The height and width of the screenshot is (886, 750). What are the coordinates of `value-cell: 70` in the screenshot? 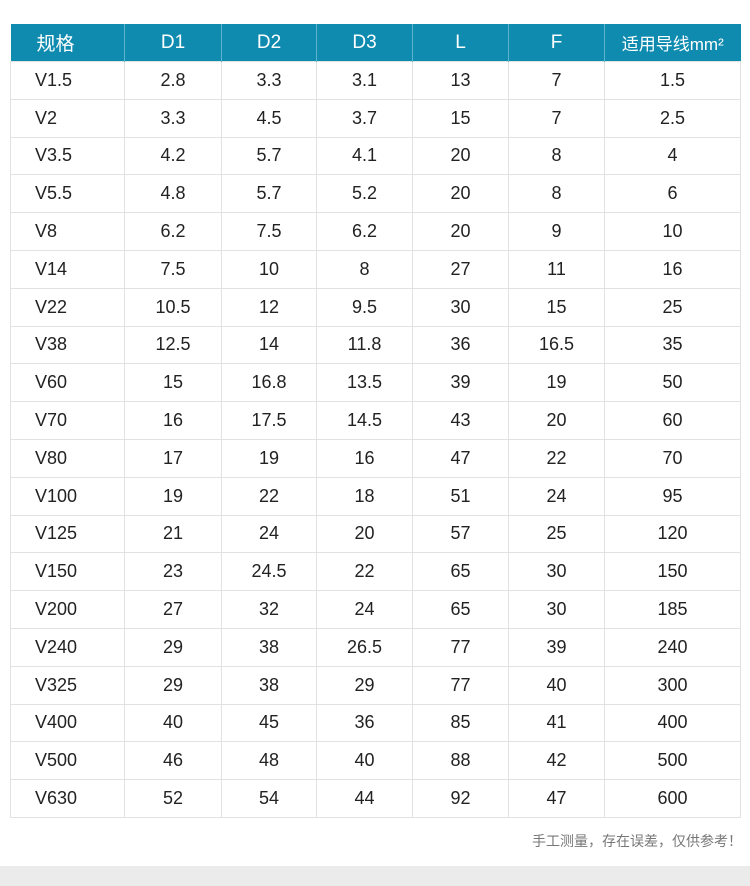 It's located at (672, 458).